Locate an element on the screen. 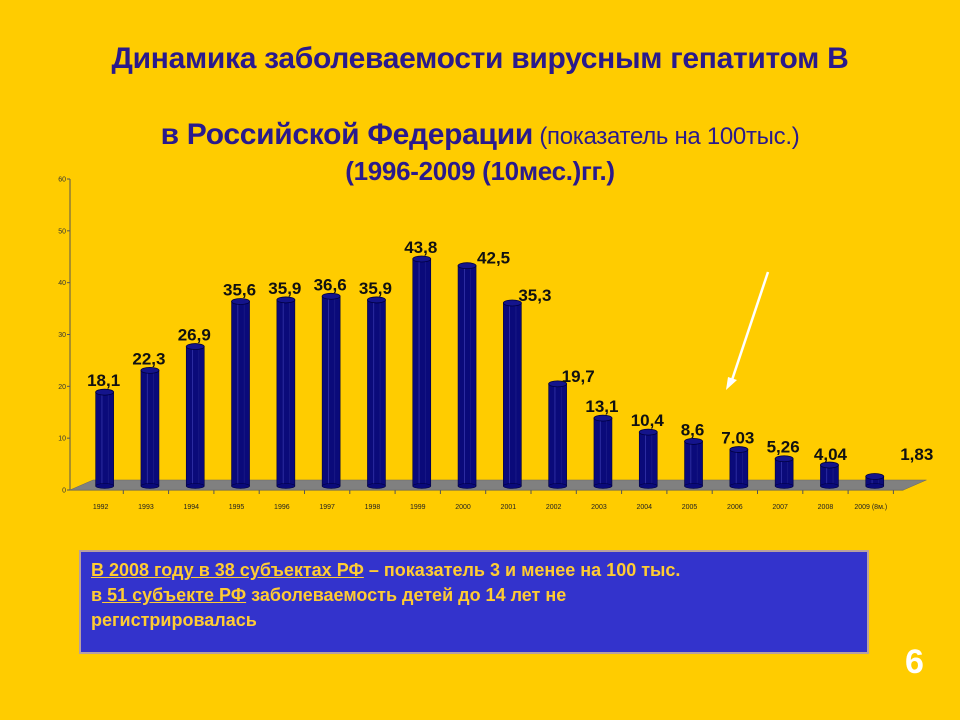 The image size is (960, 720). bar-1995 is located at coordinates (240, 393).